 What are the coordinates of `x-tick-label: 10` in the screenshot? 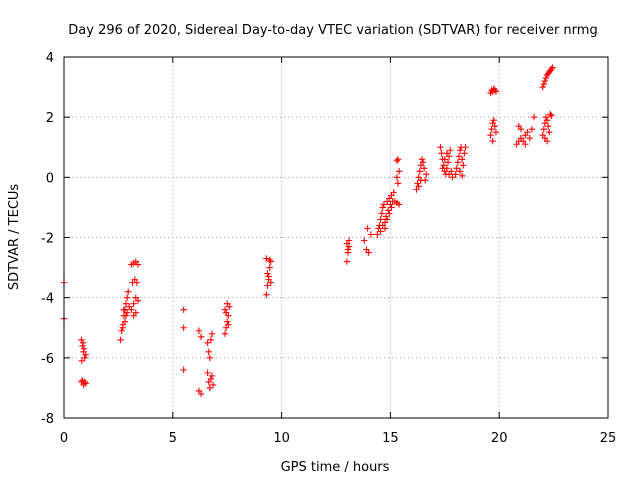 It's located at (281, 438).